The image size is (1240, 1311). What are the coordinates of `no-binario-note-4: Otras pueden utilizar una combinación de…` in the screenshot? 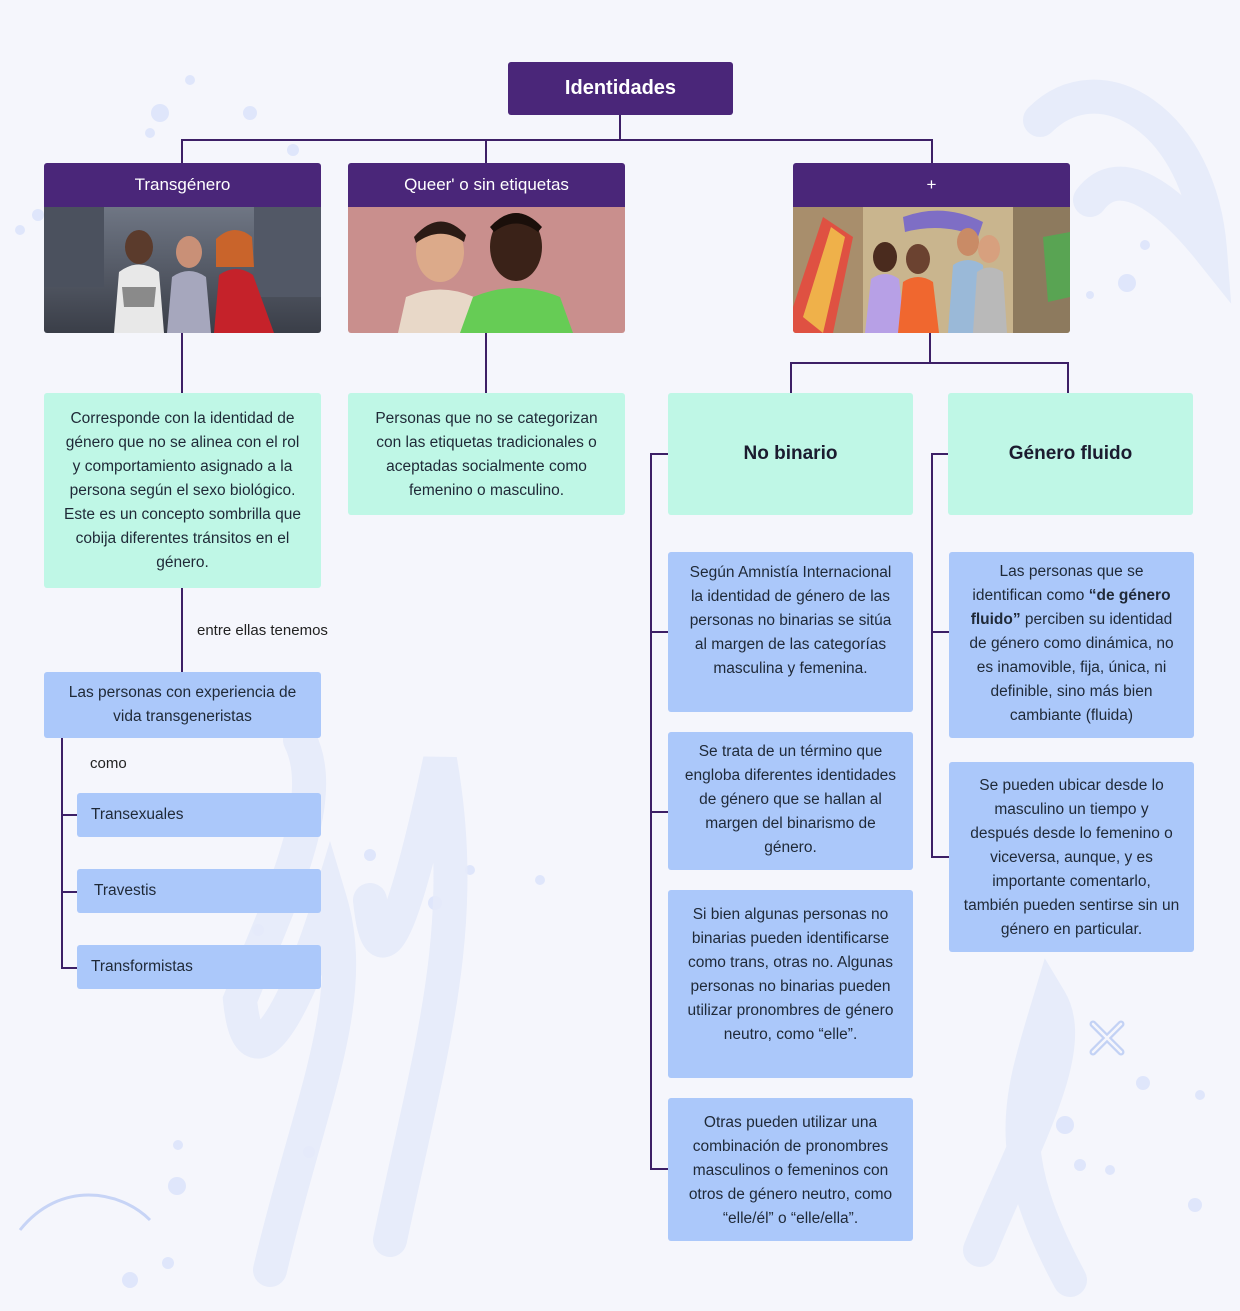 It's located at (790, 1169).